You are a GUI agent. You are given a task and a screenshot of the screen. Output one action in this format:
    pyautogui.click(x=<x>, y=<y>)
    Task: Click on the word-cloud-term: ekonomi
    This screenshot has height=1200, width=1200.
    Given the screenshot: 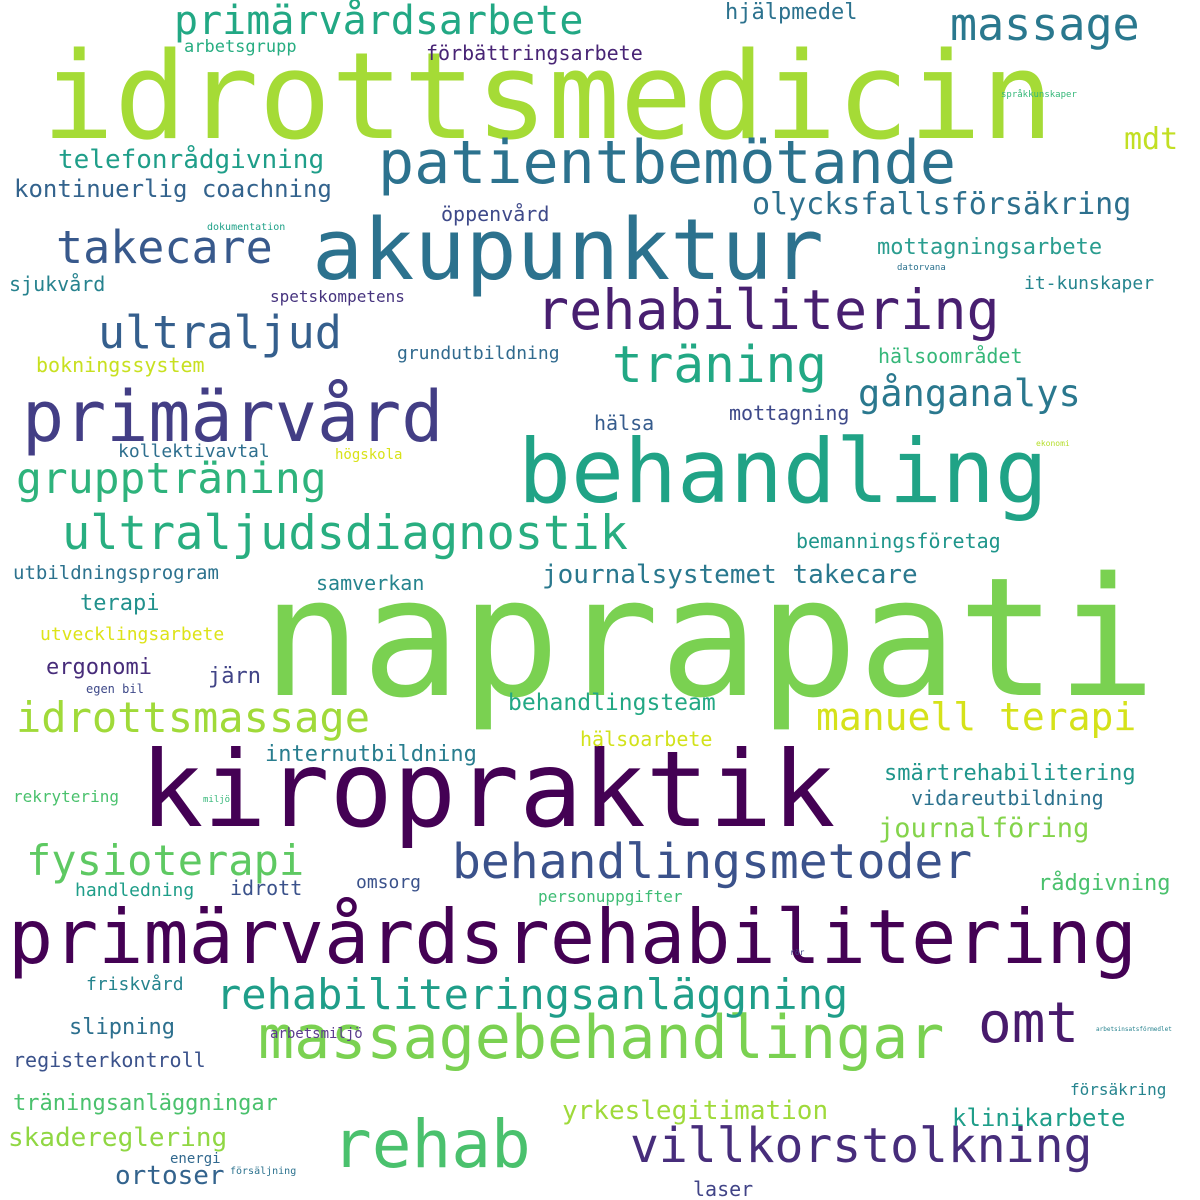 What is the action you would take?
    pyautogui.click(x=1053, y=443)
    